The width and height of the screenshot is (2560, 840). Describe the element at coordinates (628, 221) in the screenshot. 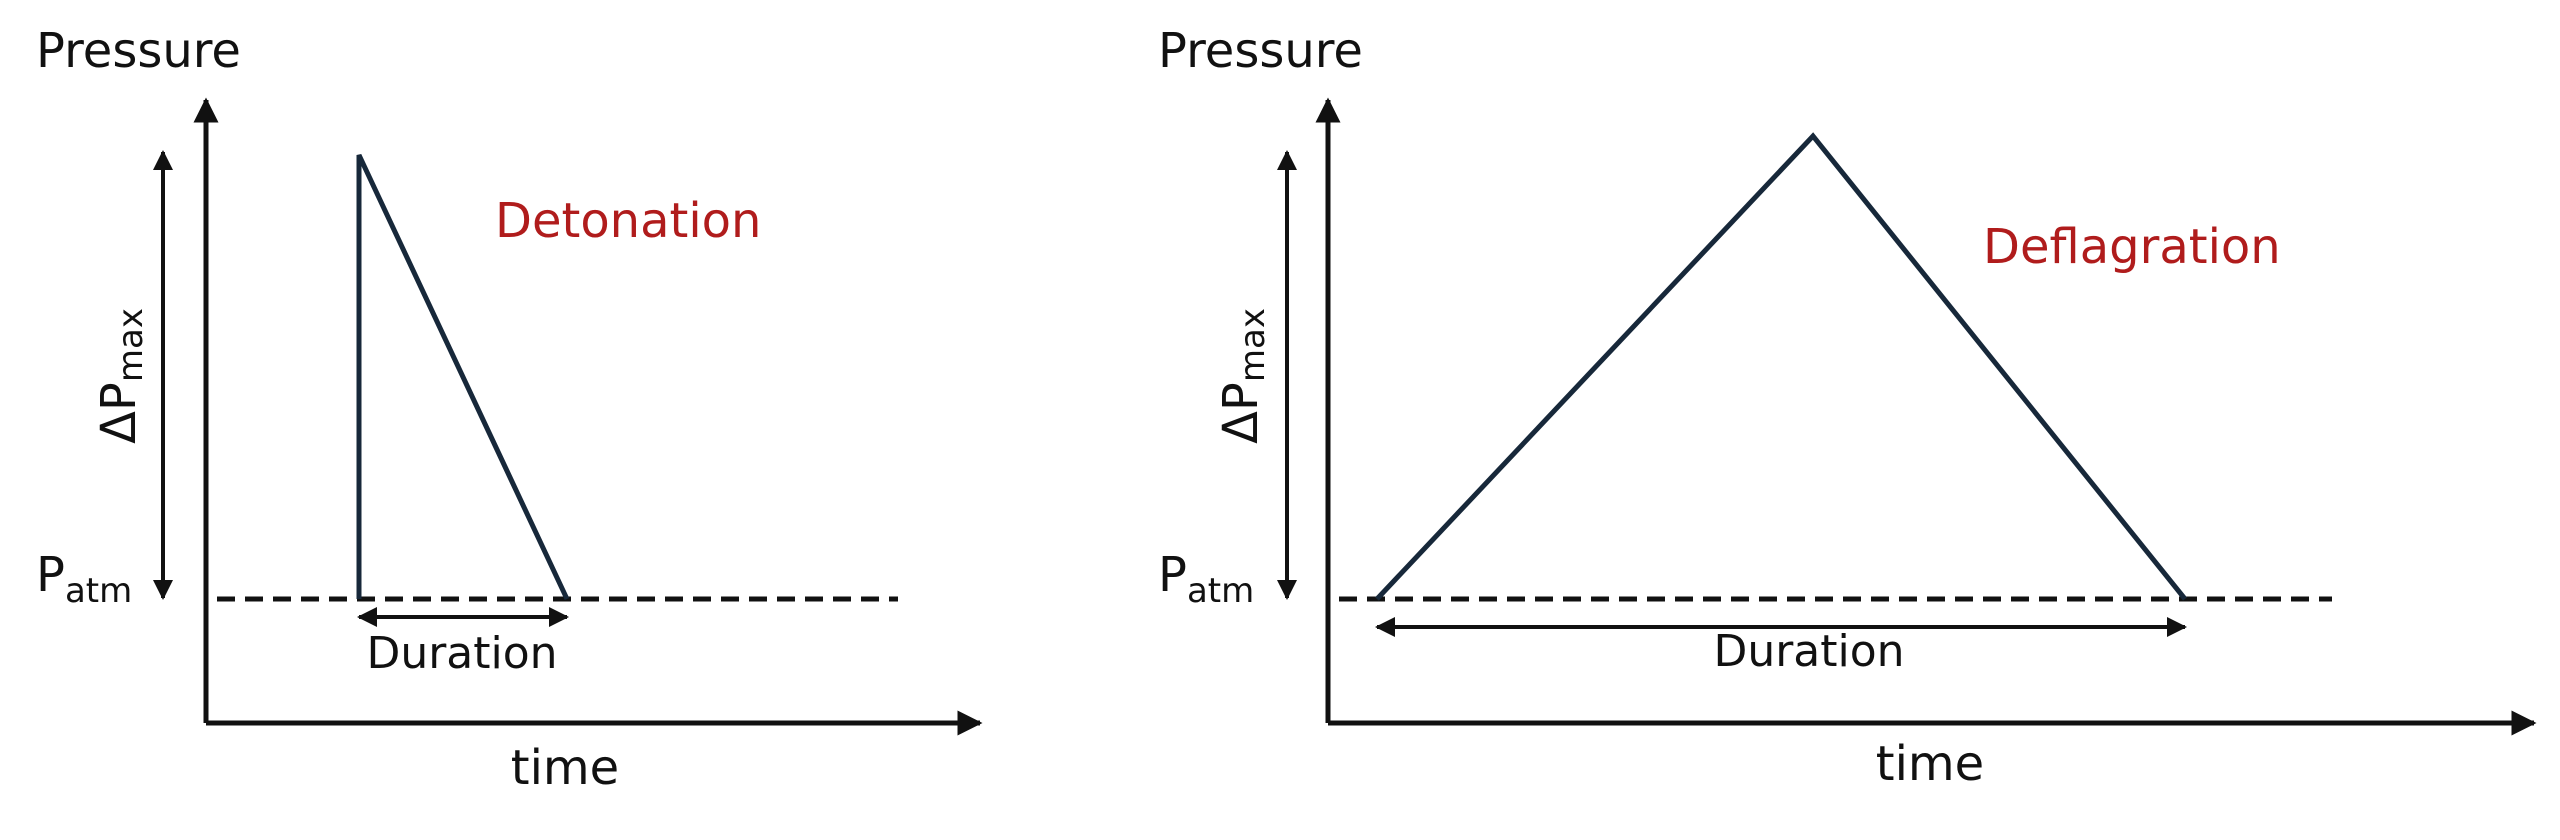

I see `curve-label: Detonation` at that location.